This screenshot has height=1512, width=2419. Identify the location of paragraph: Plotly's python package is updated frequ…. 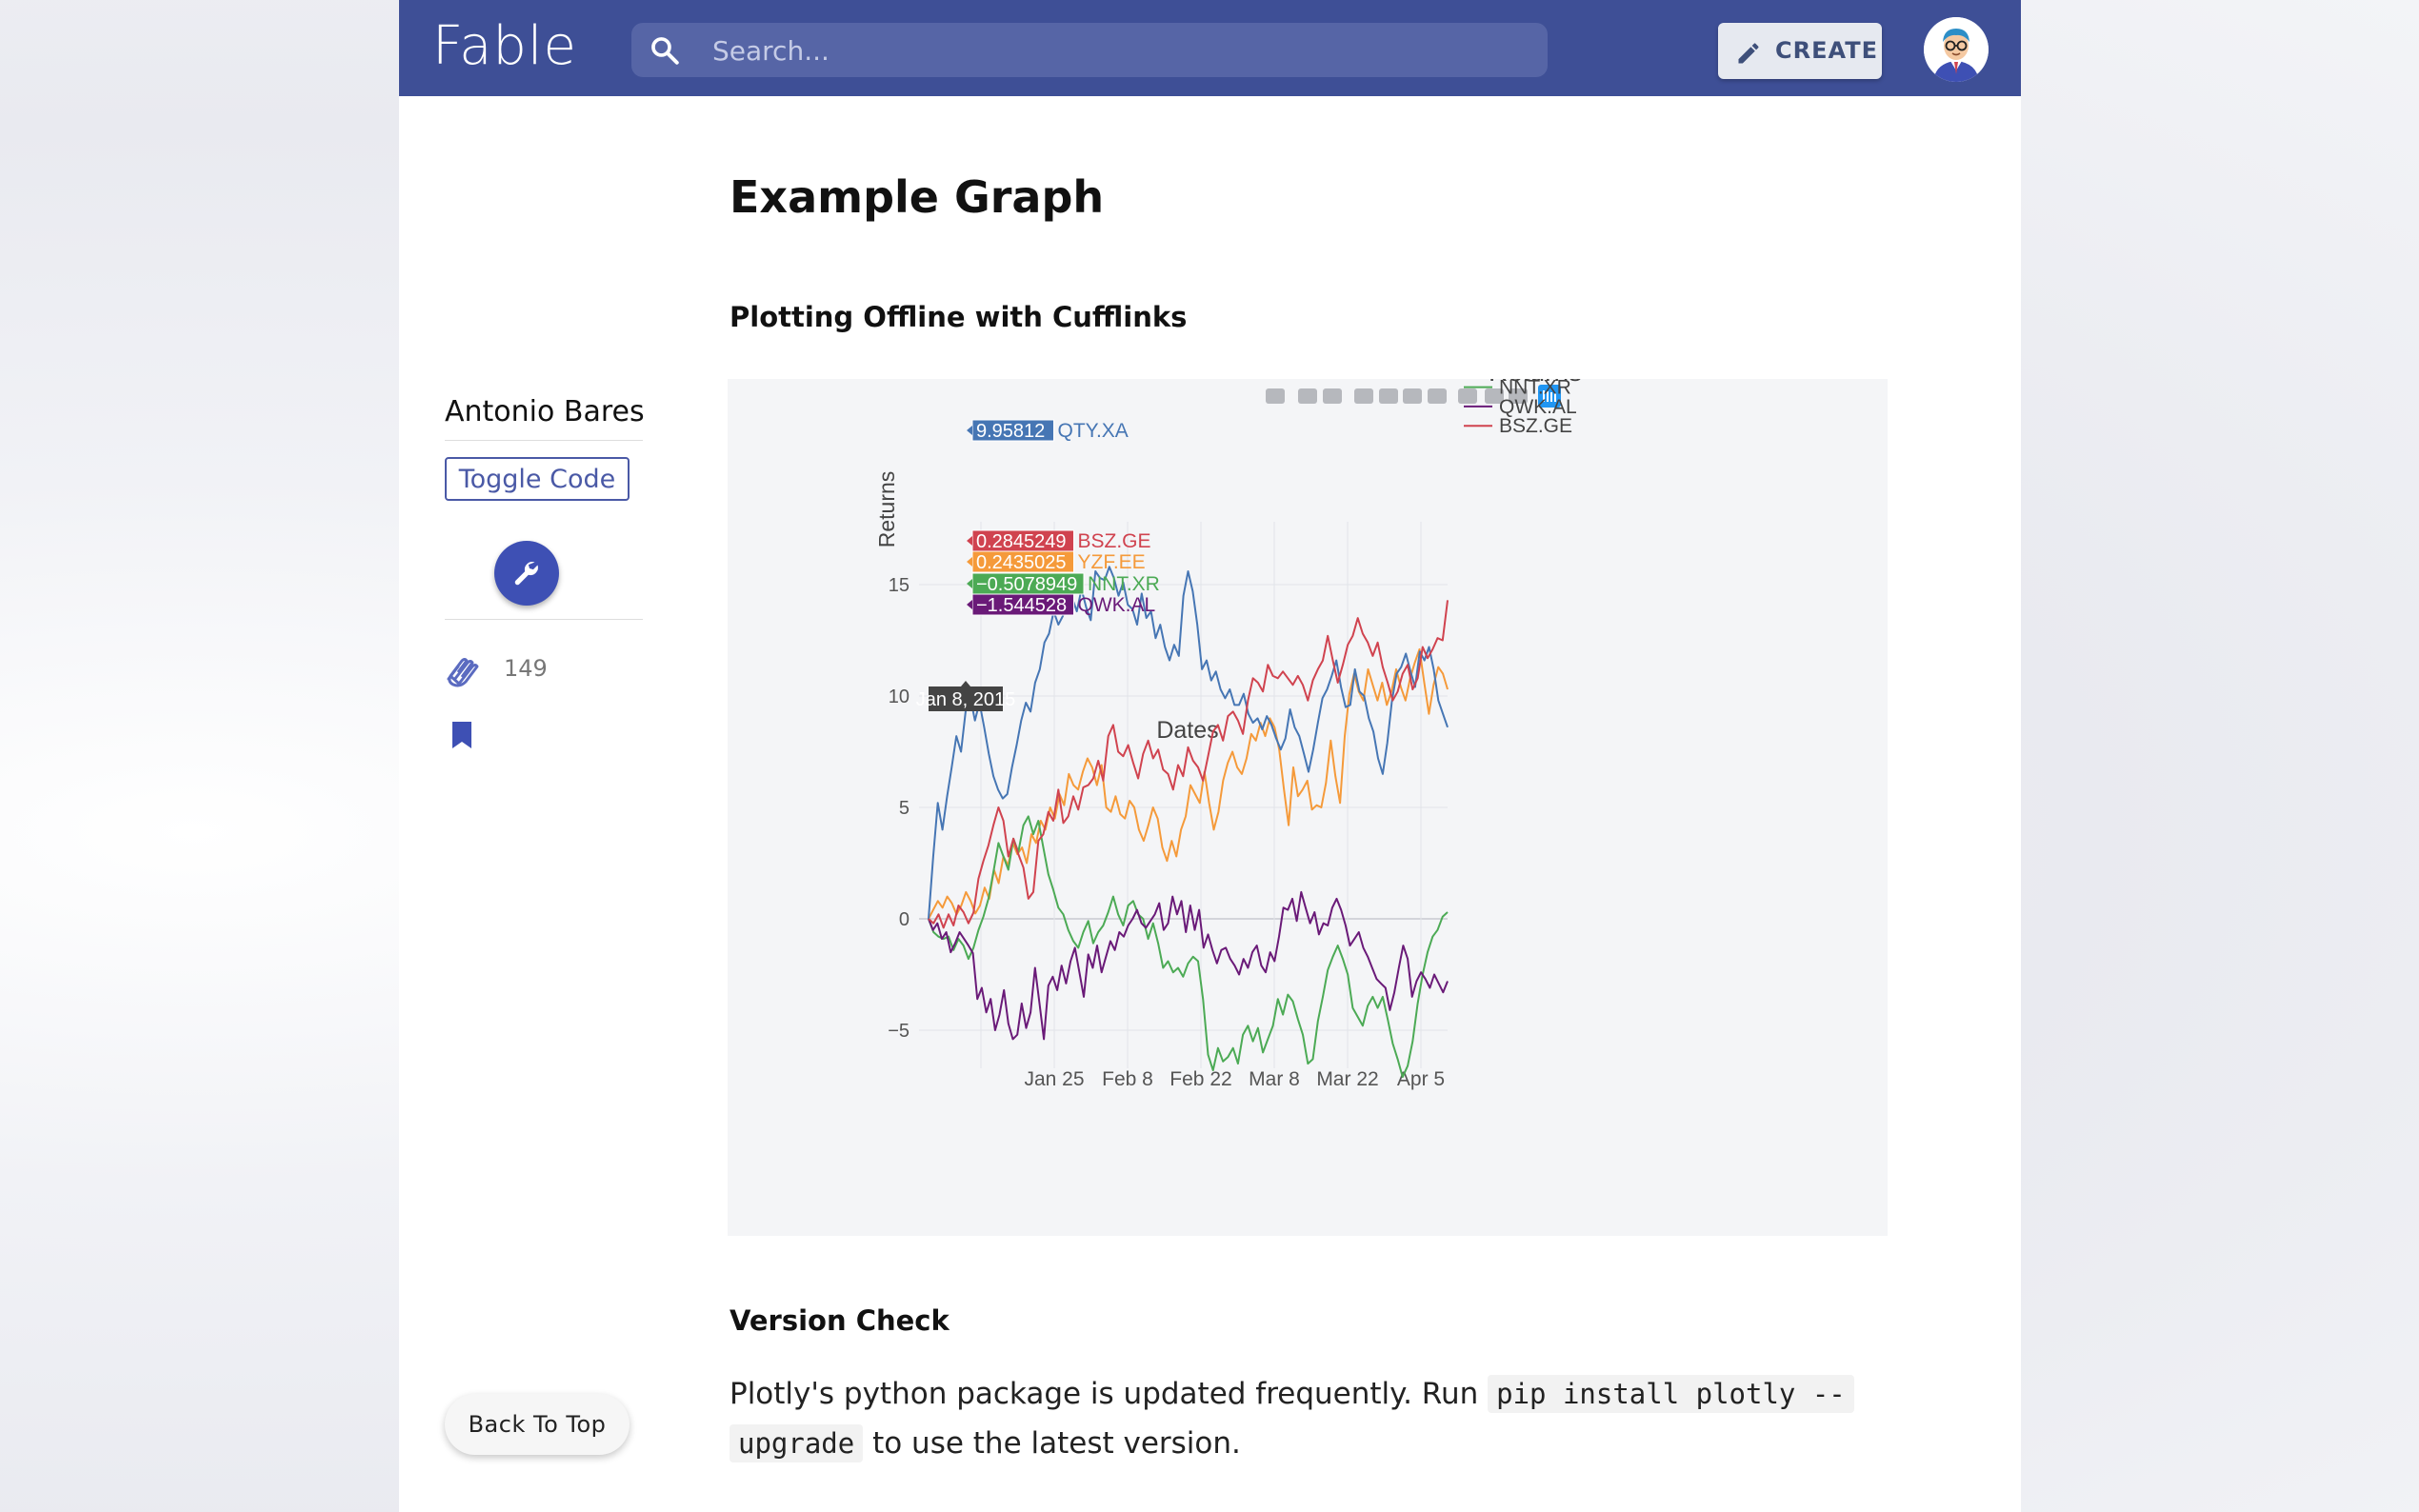
(1301, 1418).